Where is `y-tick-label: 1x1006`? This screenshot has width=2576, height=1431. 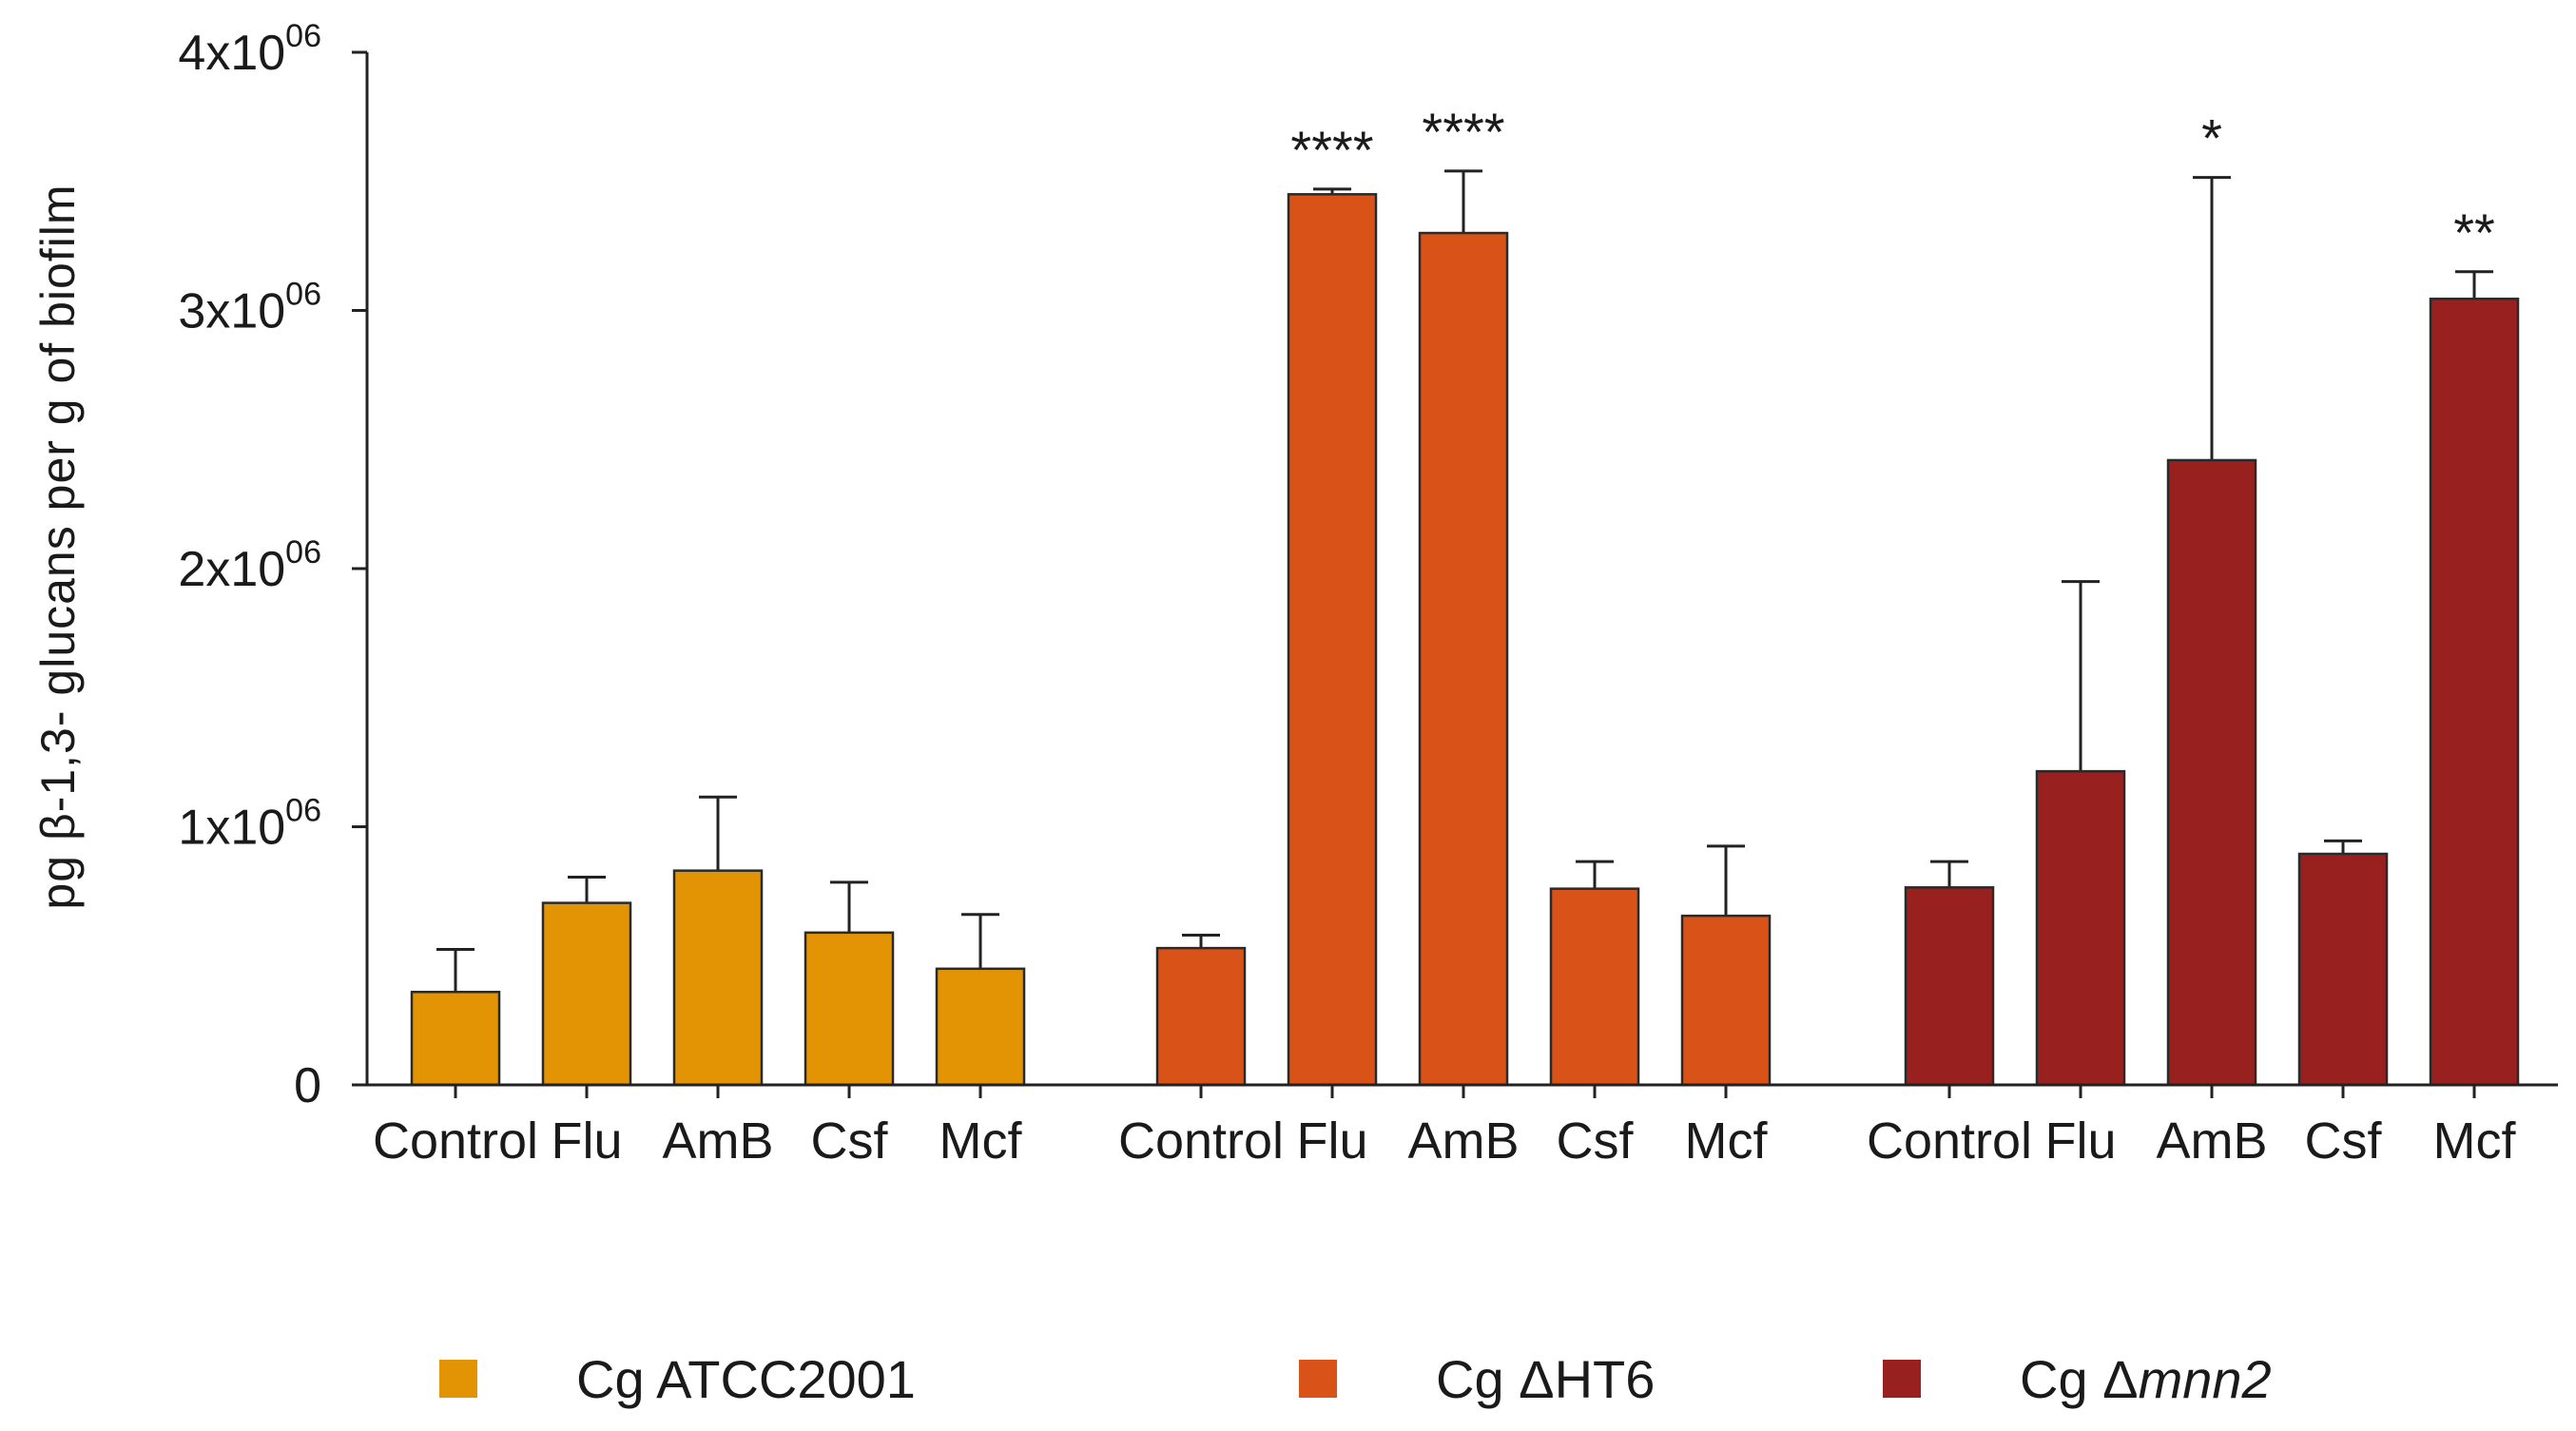 y-tick-label: 1x1006 is located at coordinates (249, 825).